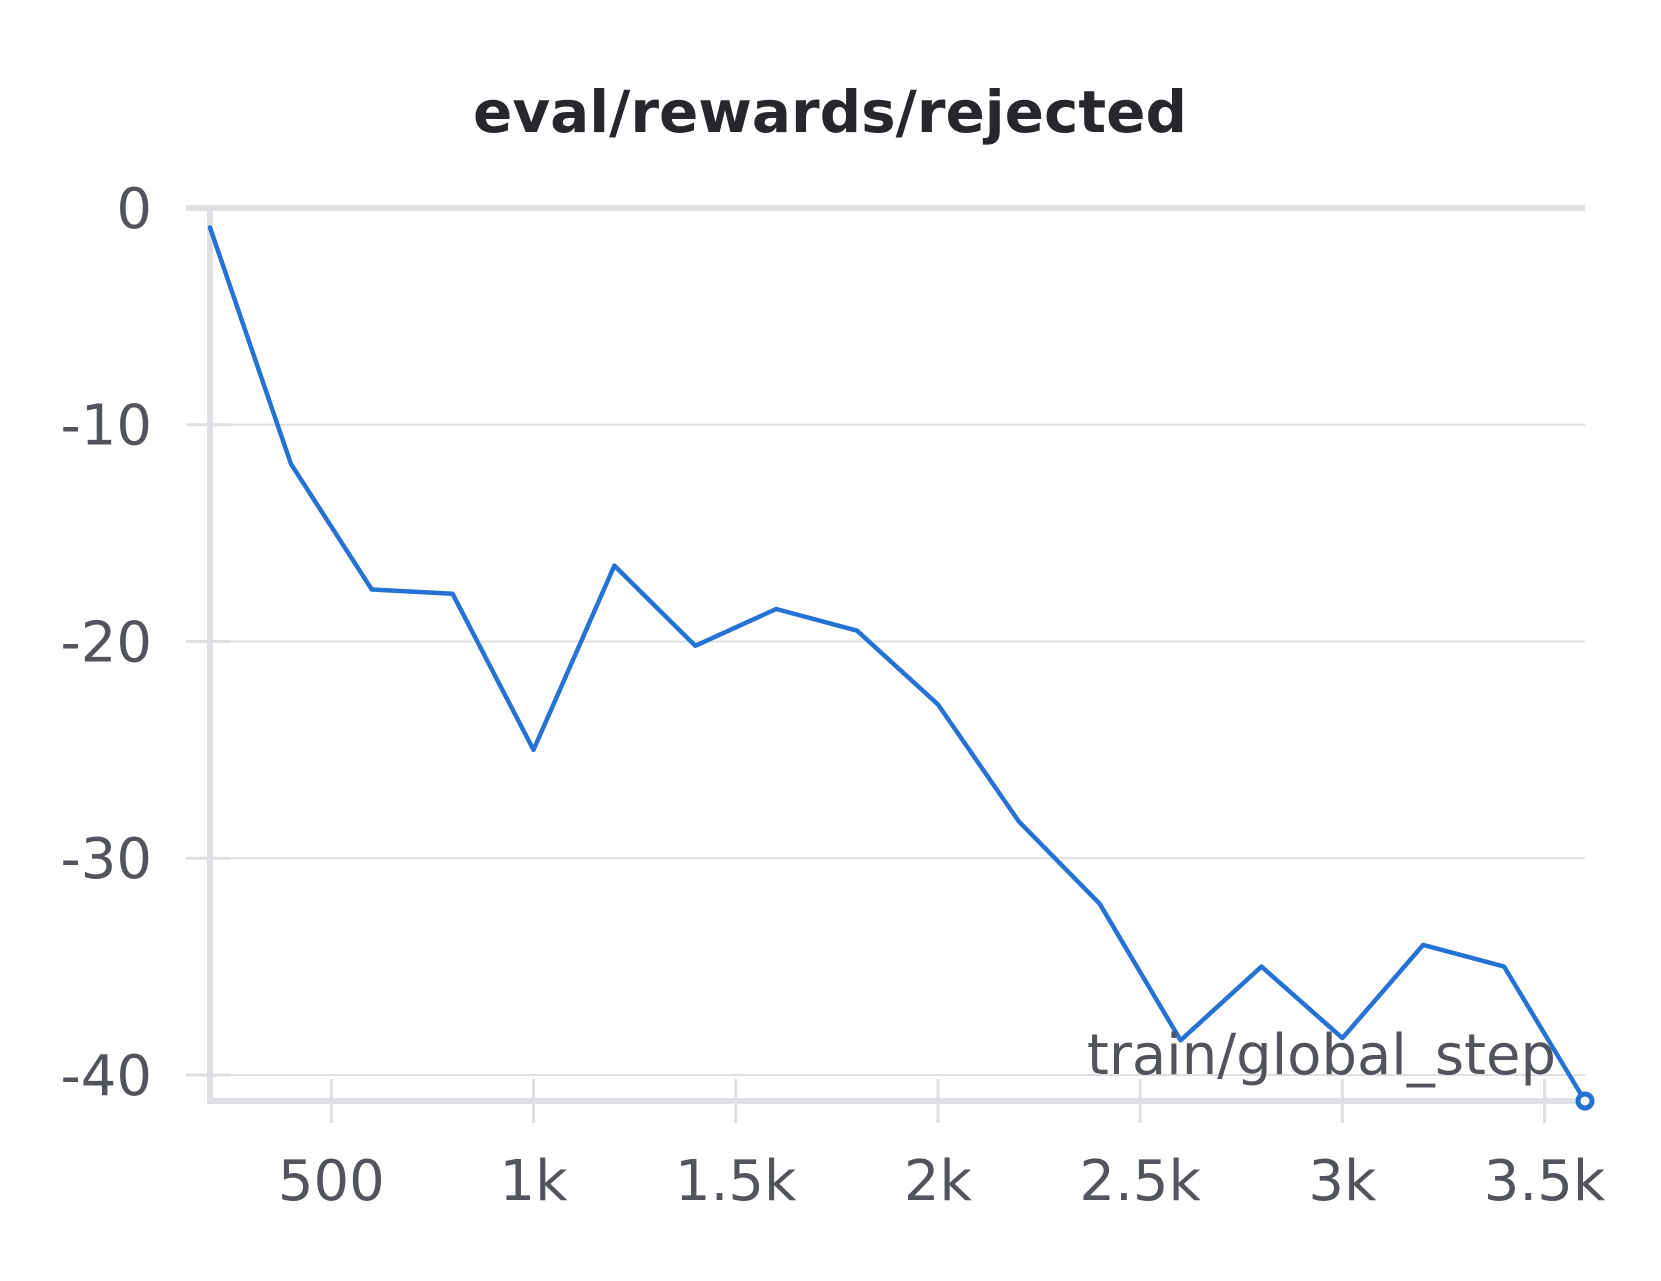 The height and width of the screenshot is (1281, 1661). What do you see at coordinates (106, 1076) in the screenshot?
I see `y-tick-label: -40` at bounding box center [106, 1076].